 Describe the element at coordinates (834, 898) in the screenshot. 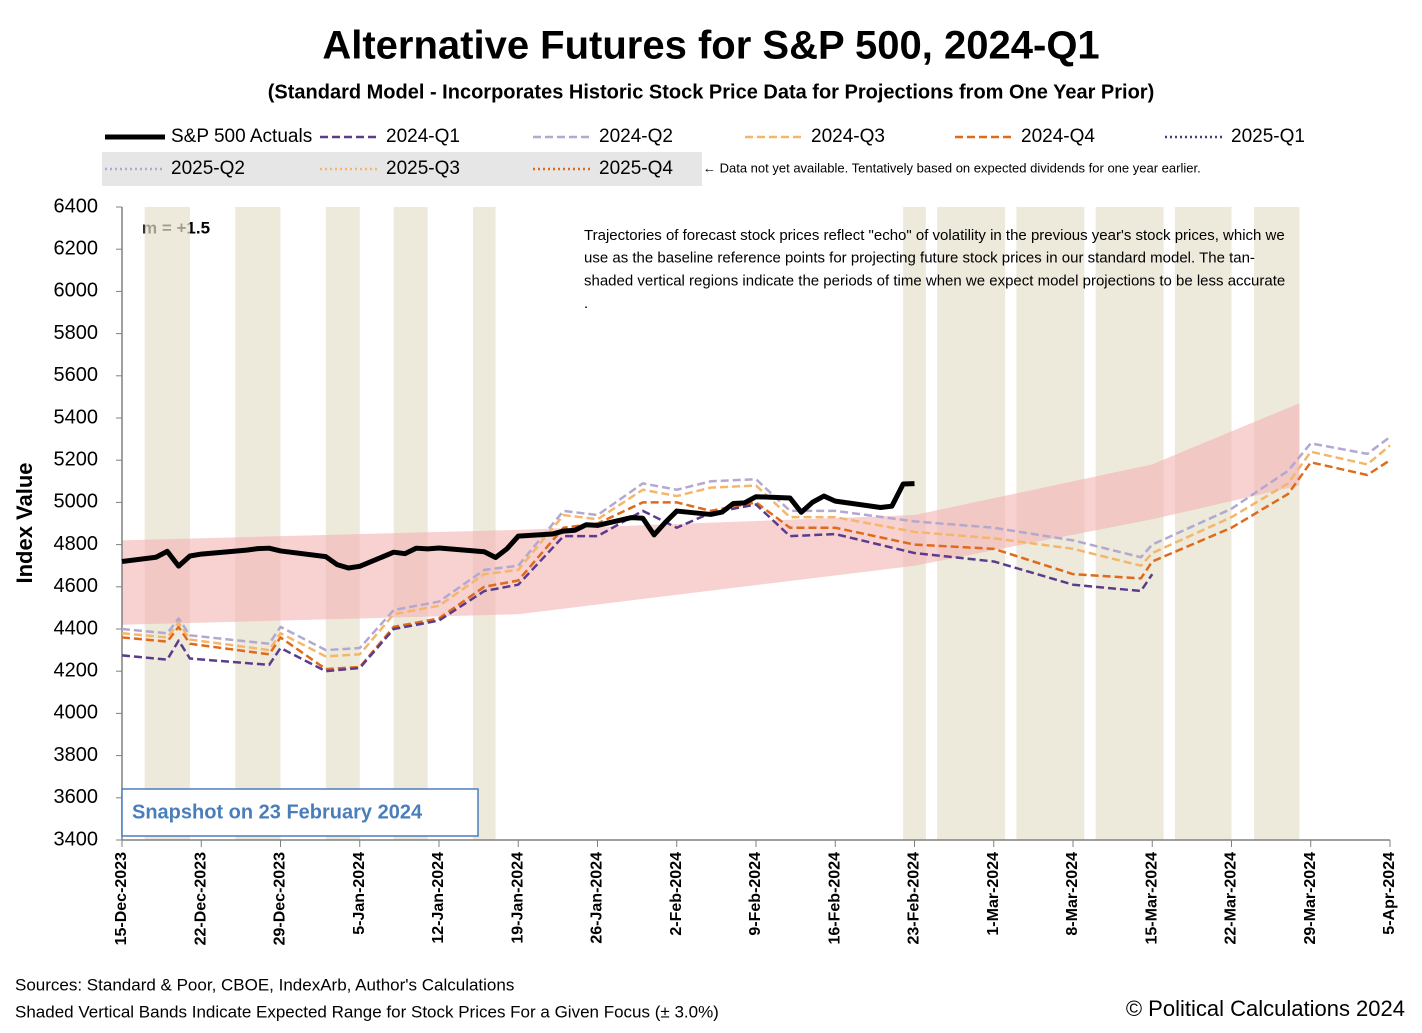

I see `x-tick-label: 16-Feb-2024` at that location.